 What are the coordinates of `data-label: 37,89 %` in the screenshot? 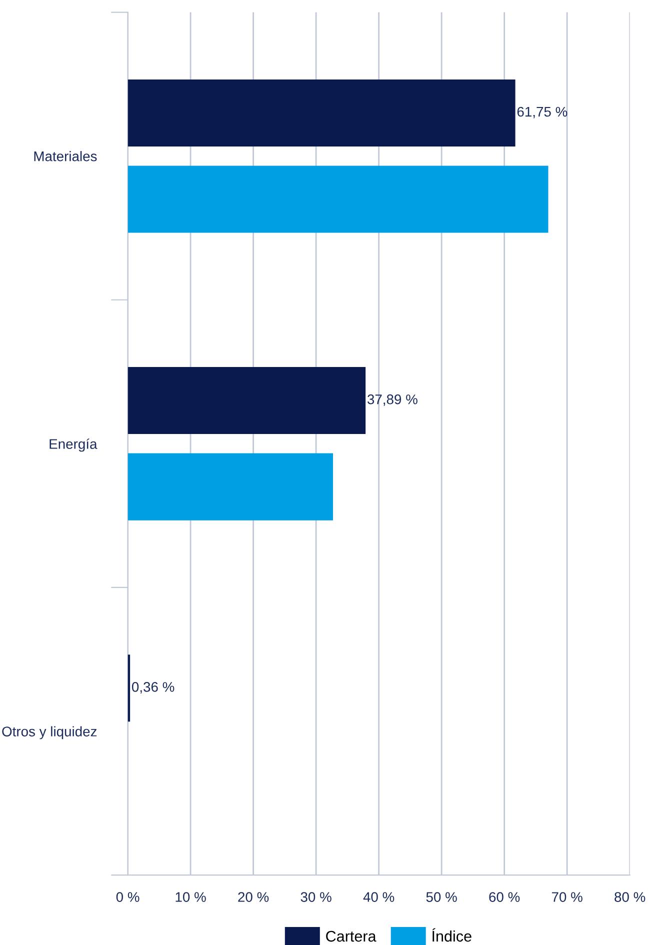 It's located at (392, 400).